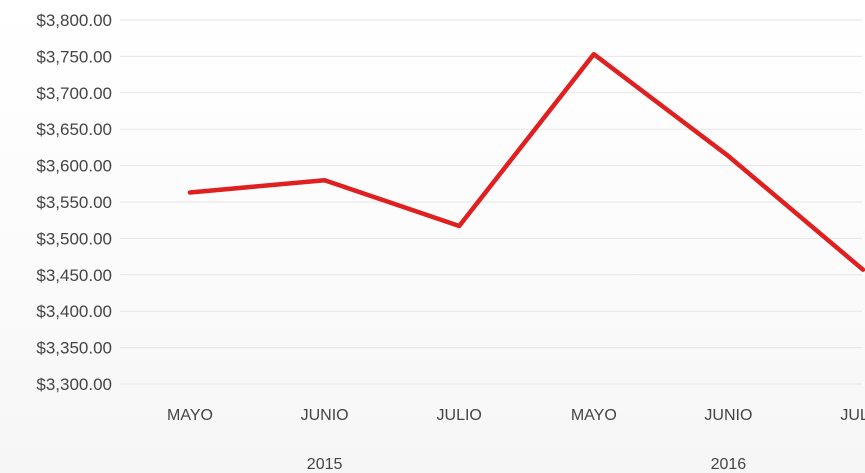  What do you see at coordinates (74, 275) in the screenshot?
I see `y-tick-label: $3,450.00` at bounding box center [74, 275].